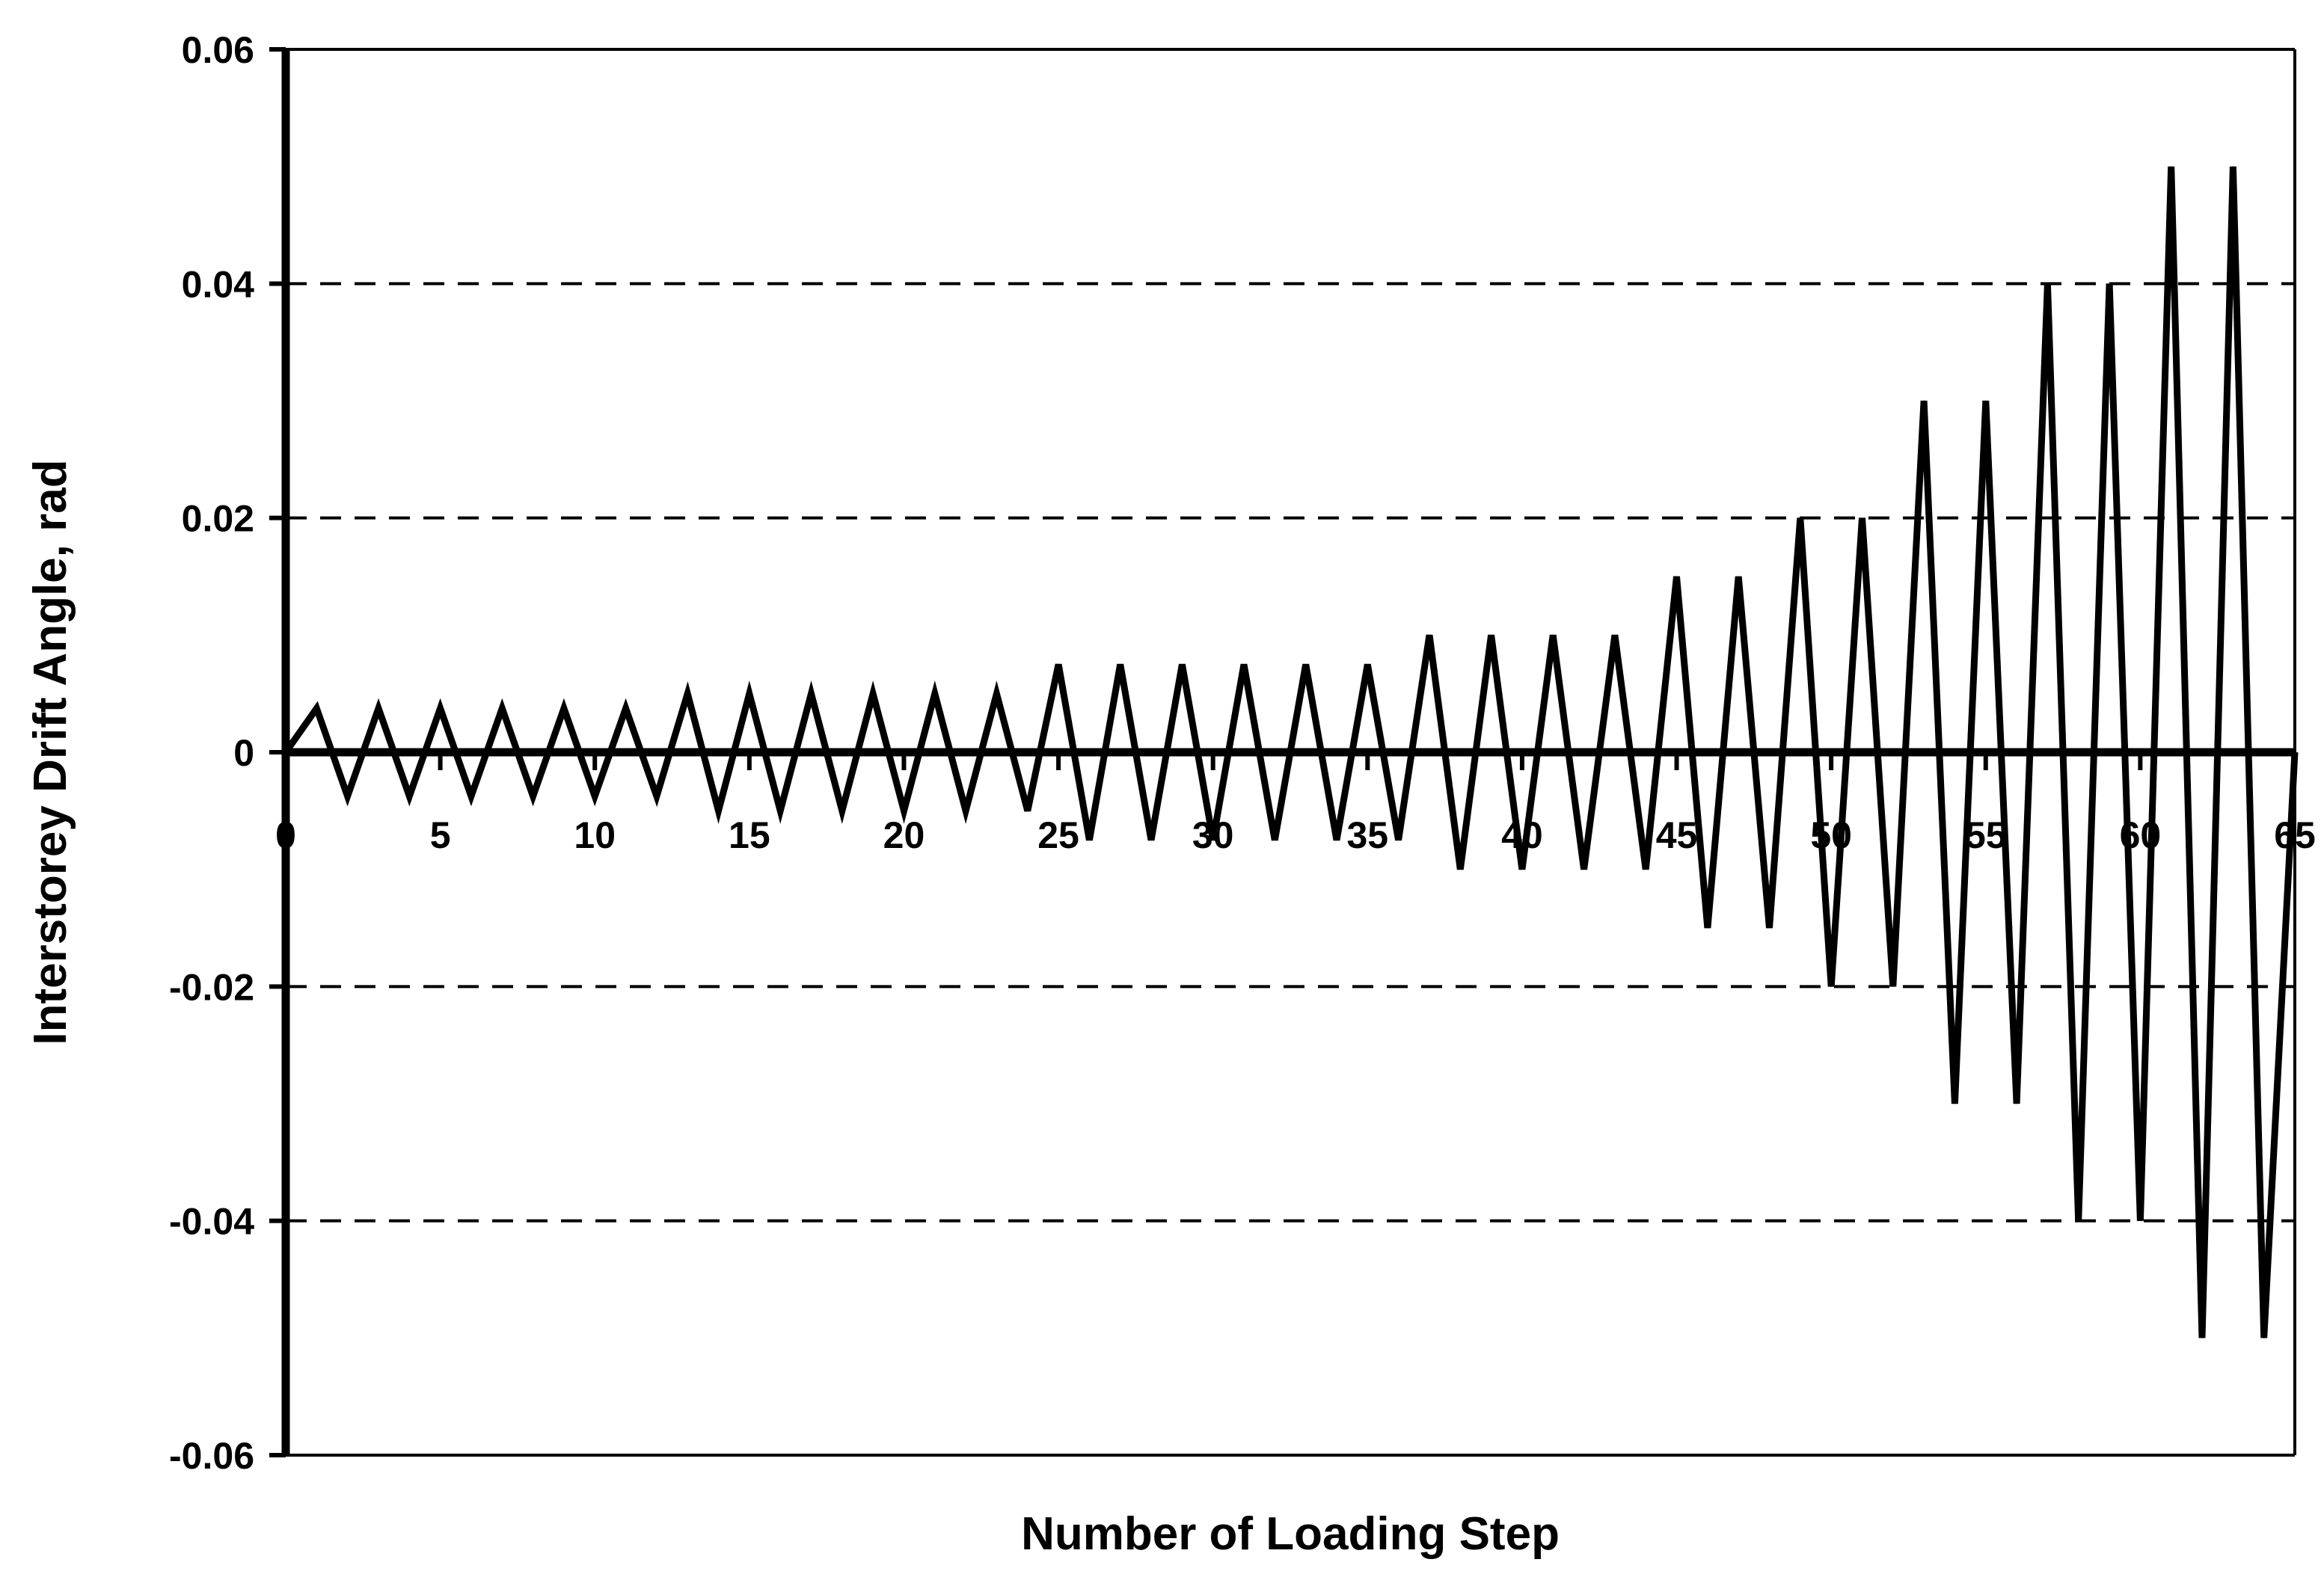 The height and width of the screenshot is (1586, 2324). What do you see at coordinates (211, 987) in the screenshot?
I see `y-tick-label: -0.02` at bounding box center [211, 987].